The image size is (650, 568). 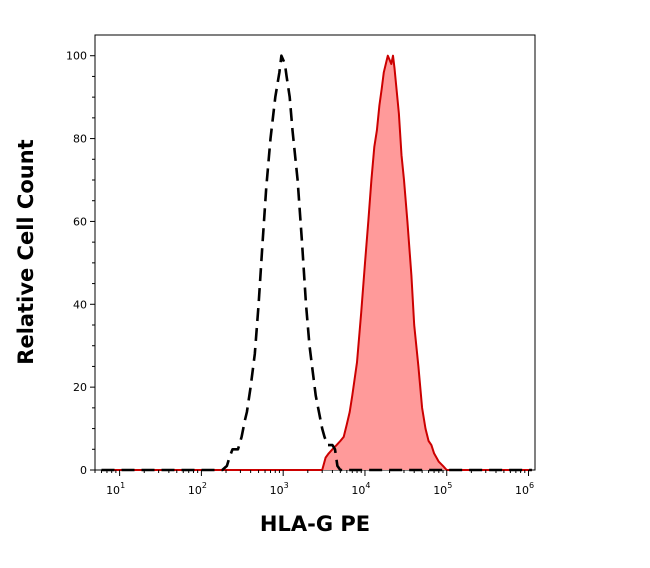 I want to click on y-axis-title: Relative Cell Count, so click(x=26, y=251).